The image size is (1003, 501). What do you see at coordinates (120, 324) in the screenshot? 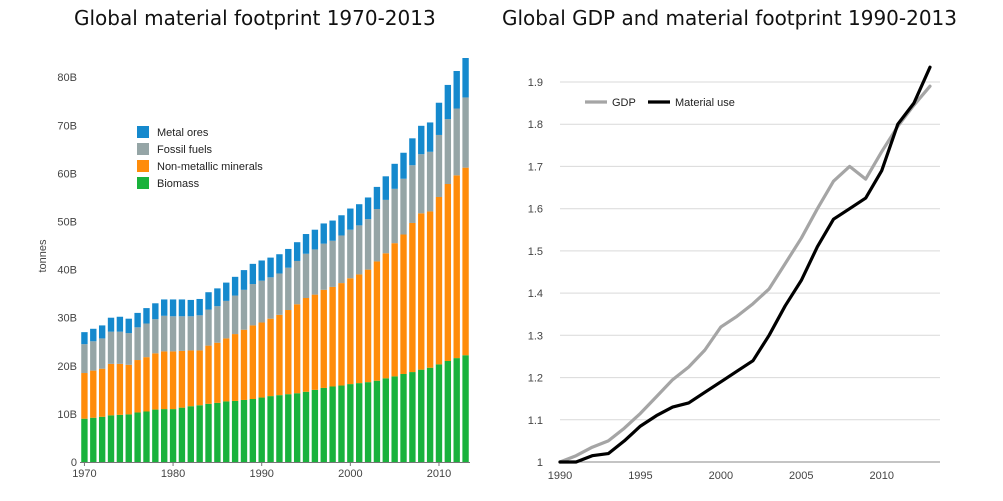
I see `bar-metal-ores-1974` at bounding box center [120, 324].